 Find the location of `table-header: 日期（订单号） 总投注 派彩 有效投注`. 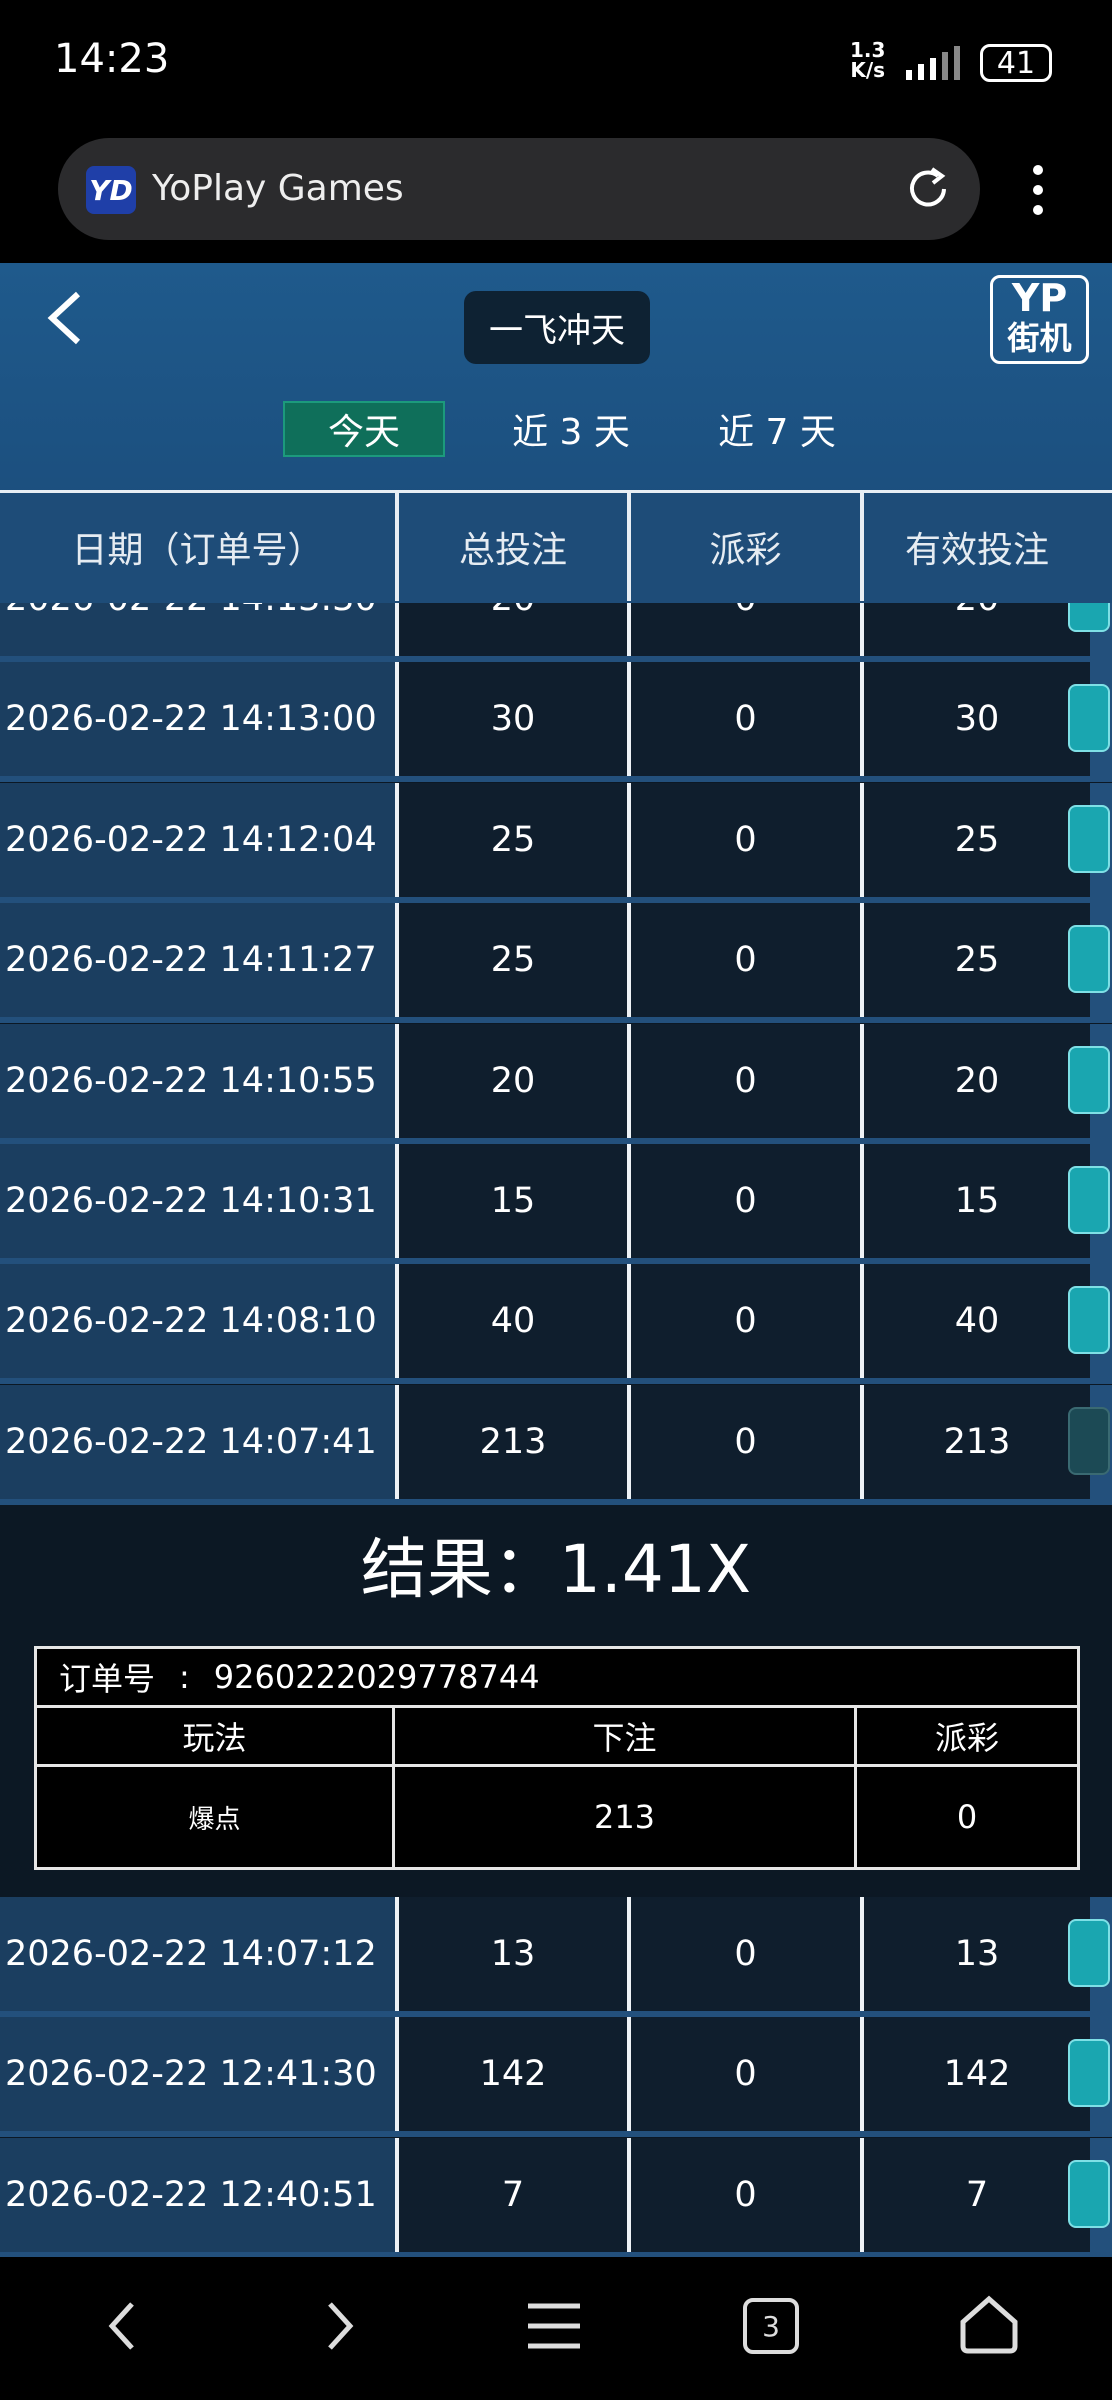

table-header: 日期（订单号） 总投注 派彩 有效投注 is located at coordinates (556, 546).